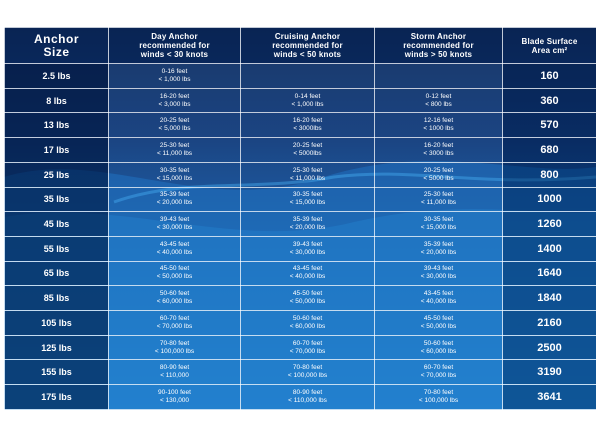 This screenshot has height=435, width=600. What do you see at coordinates (549, 100) in the screenshot?
I see `blade-area-cell: 360` at bounding box center [549, 100].